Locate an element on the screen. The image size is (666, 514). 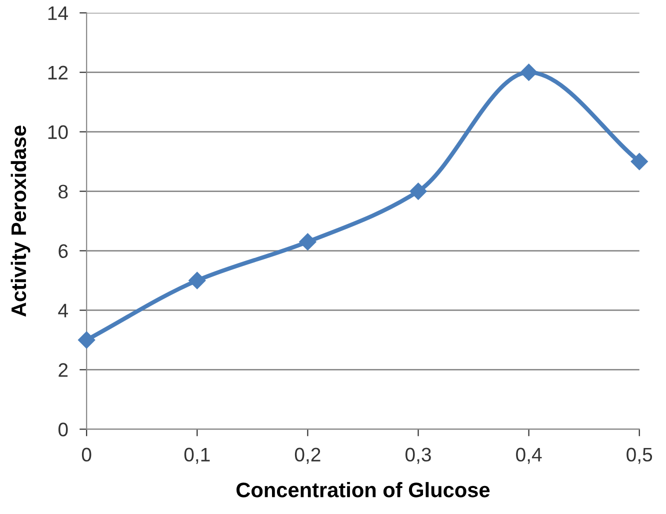
x-tick-label: 0,5 is located at coordinates (639, 456).